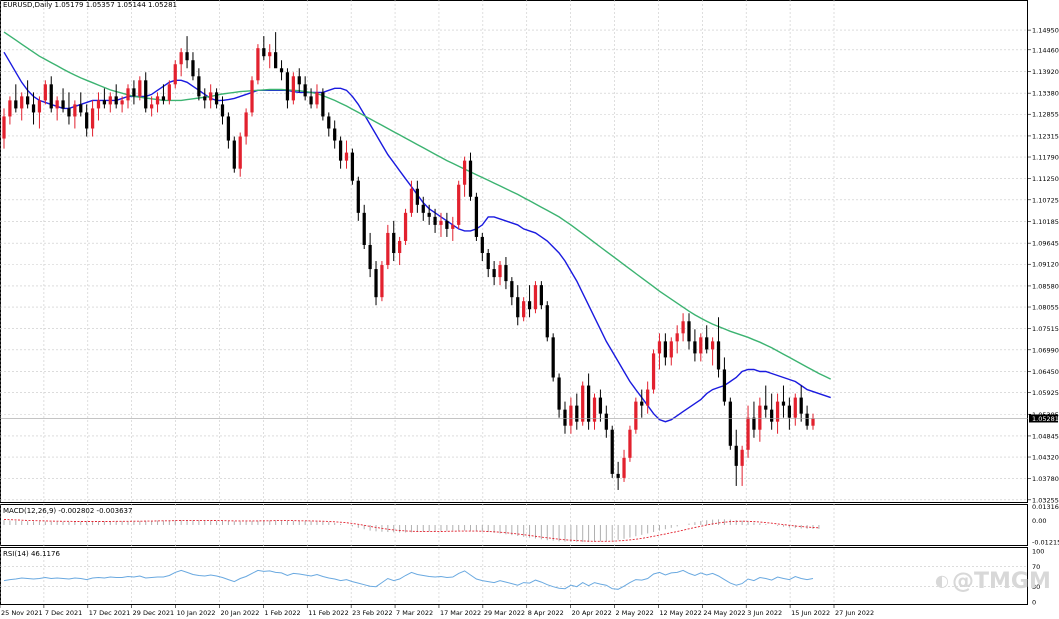 Image resolution: width=1059 pixels, height=619 pixels. I want to click on x-tick-label: 1 Feb 2022, so click(282, 613).